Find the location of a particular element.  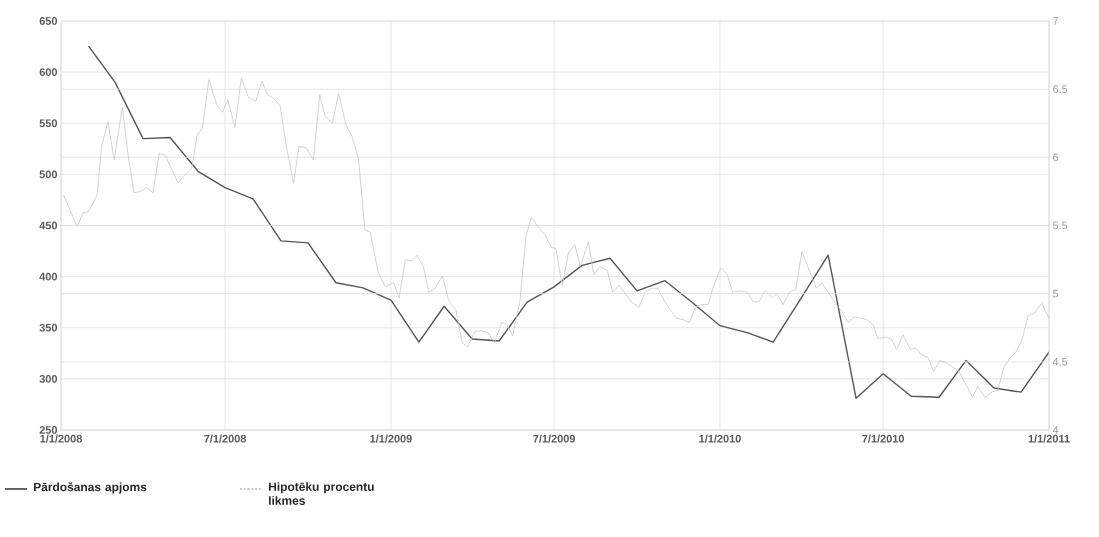

y-tick-label: 300 is located at coordinates (48, 378).